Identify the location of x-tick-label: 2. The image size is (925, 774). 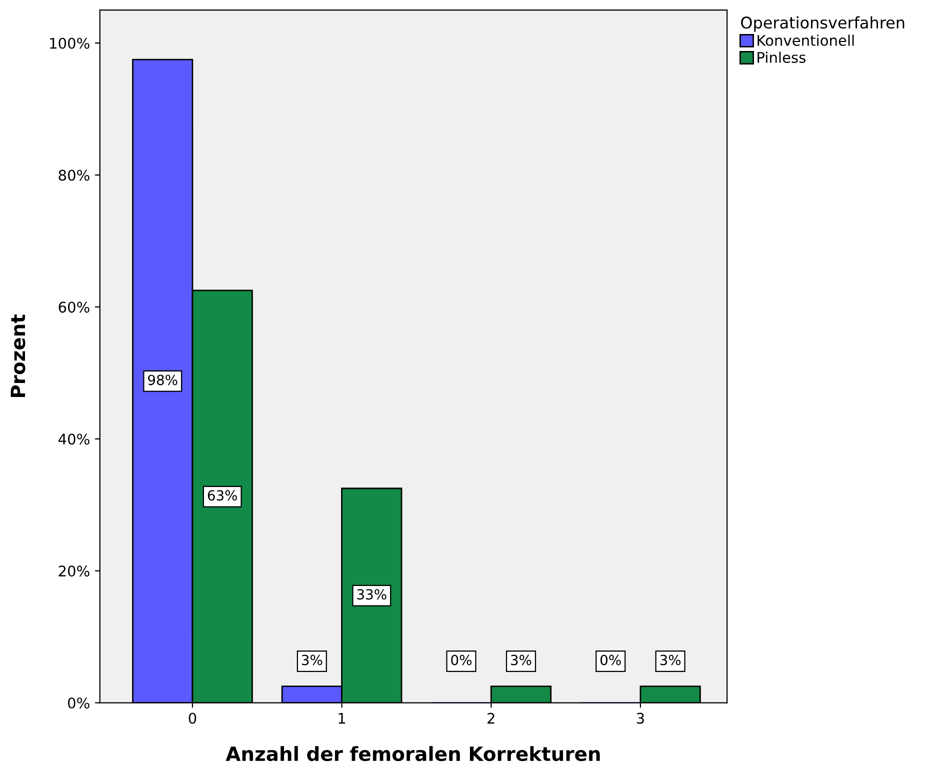
(491, 718).